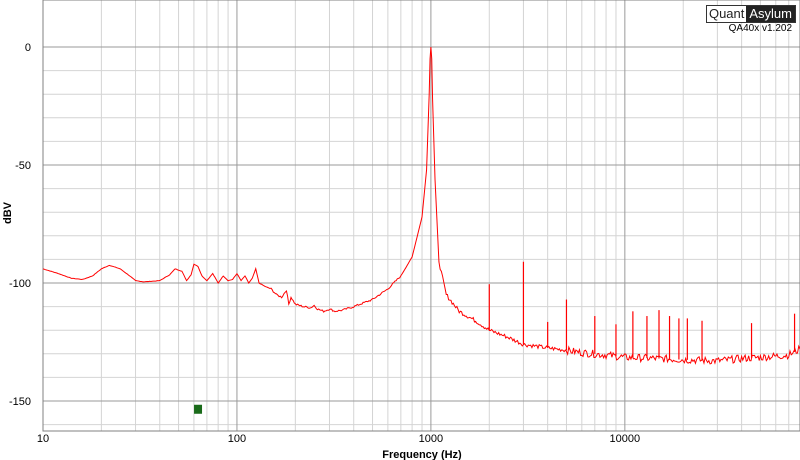 This screenshot has width=800, height=460. What do you see at coordinates (431, 439) in the screenshot?
I see `x-tick-label: 1000` at bounding box center [431, 439].